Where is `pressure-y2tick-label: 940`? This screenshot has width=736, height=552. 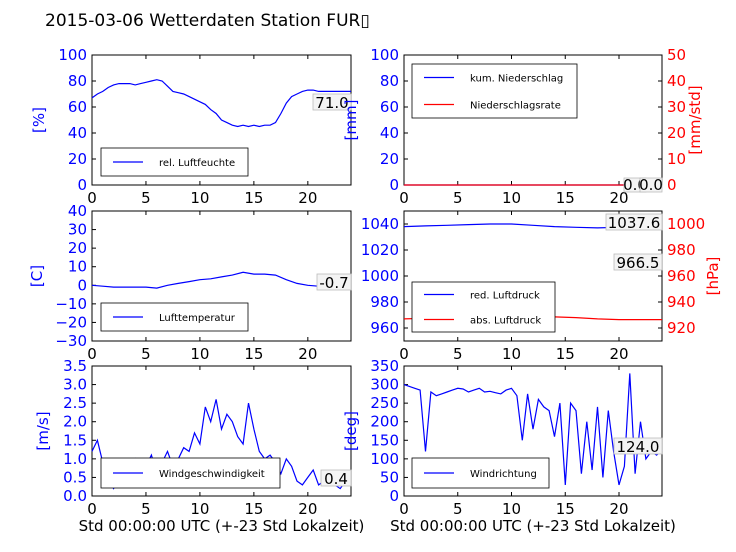 pressure-y2tick-label: 940 is located at coordinates (681, 302).